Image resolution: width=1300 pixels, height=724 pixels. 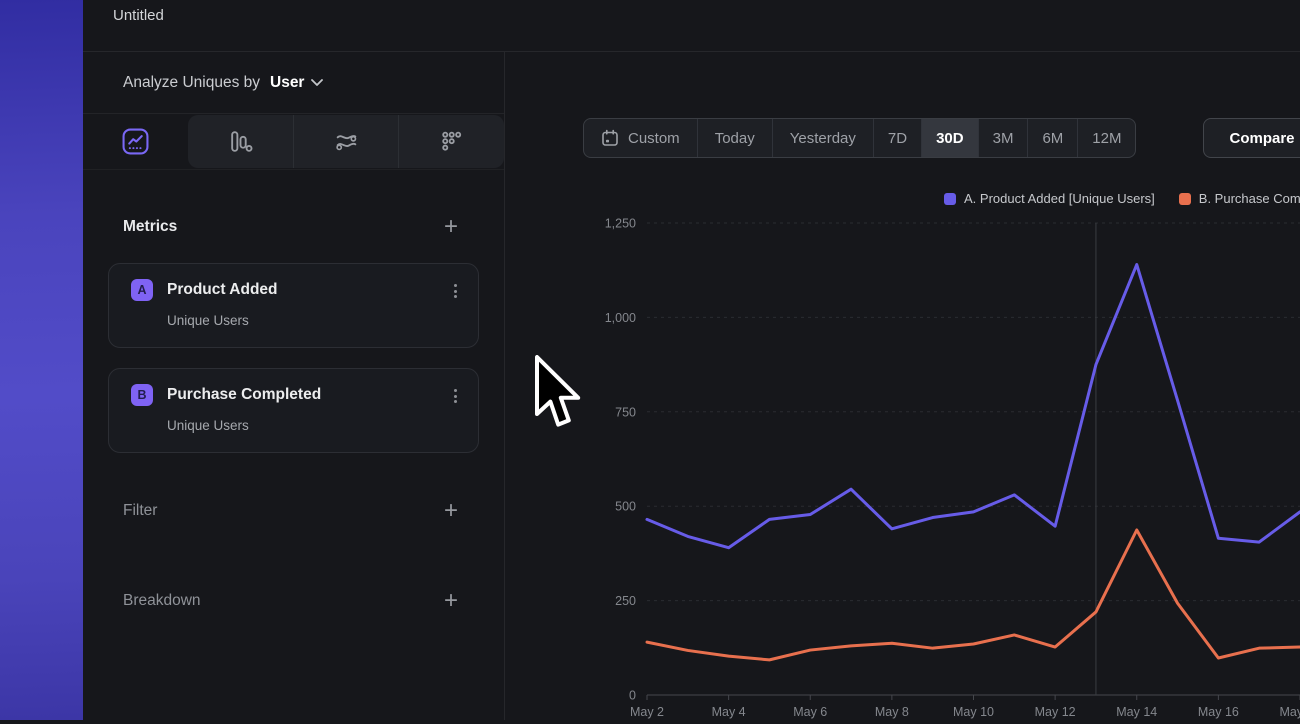 I want to click on x-tick-label: May 4, so click(x=729, y=712).